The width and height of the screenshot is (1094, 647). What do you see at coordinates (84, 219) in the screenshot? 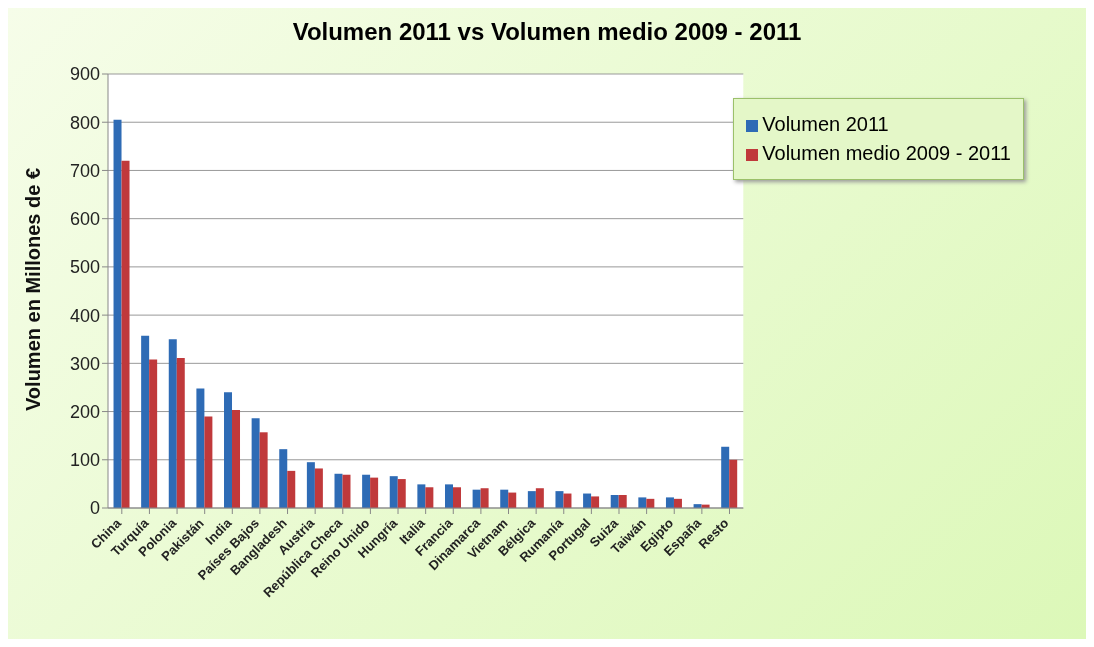
I see `y-tick-label: 600` at bounding box center [84, 219].